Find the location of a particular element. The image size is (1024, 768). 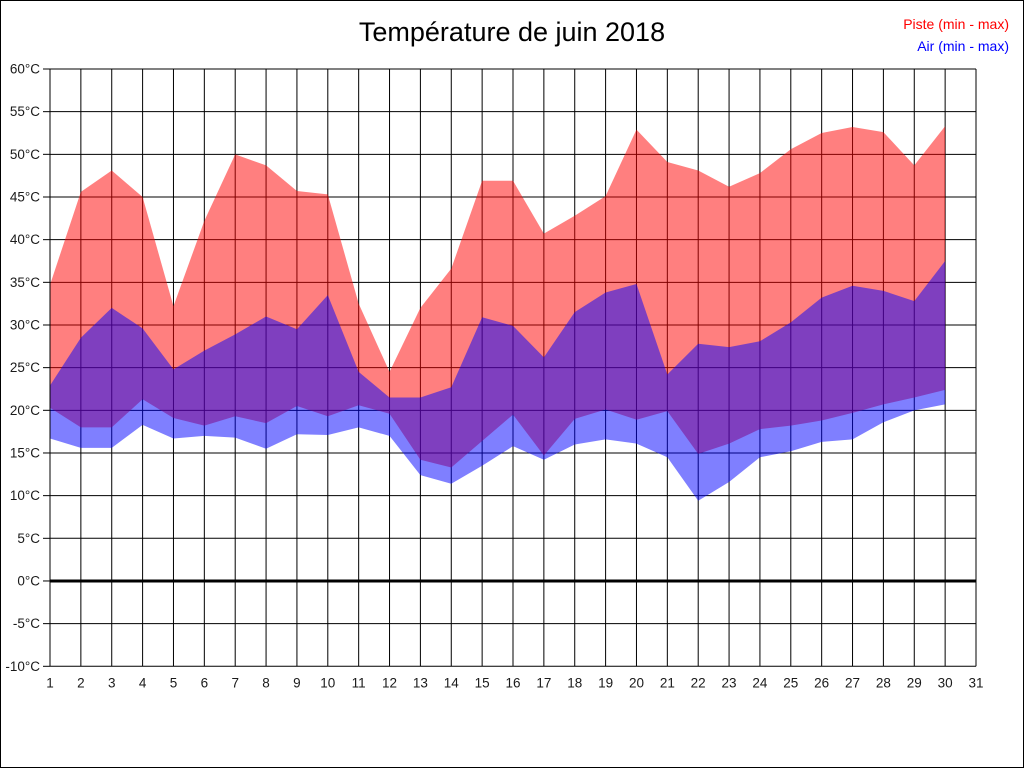

svg-text: 6 is located at coordinates (205, 682).